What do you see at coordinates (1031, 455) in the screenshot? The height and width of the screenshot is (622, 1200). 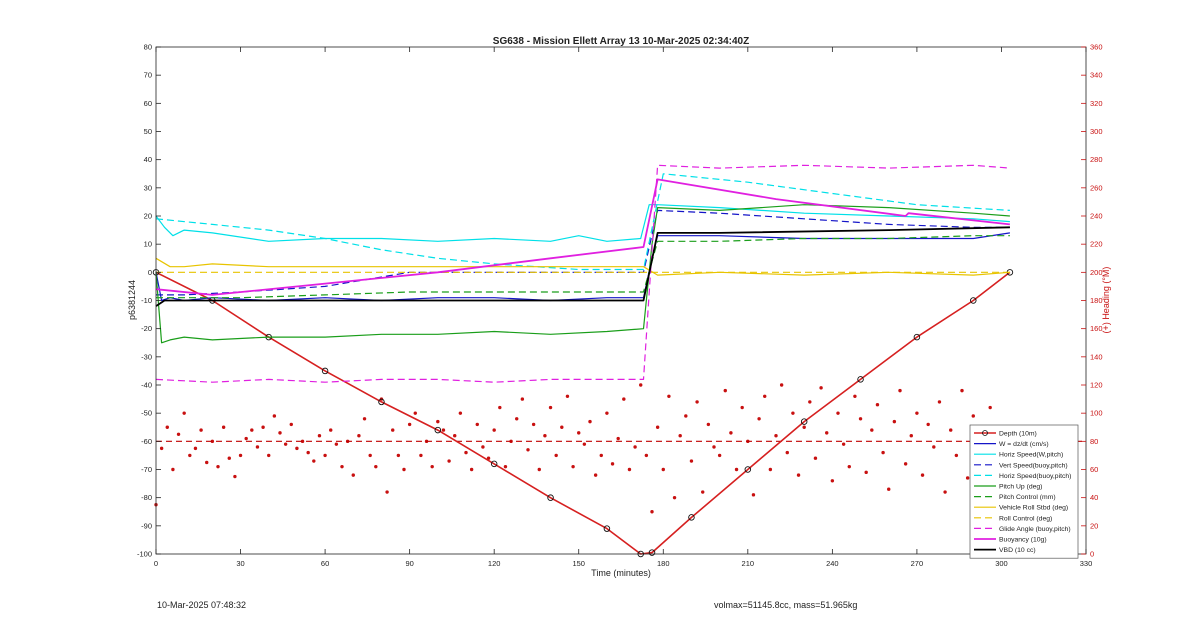 I see `legend-entry: Horiz Speed(W,pitch)` at bounding box center [1031, 455].